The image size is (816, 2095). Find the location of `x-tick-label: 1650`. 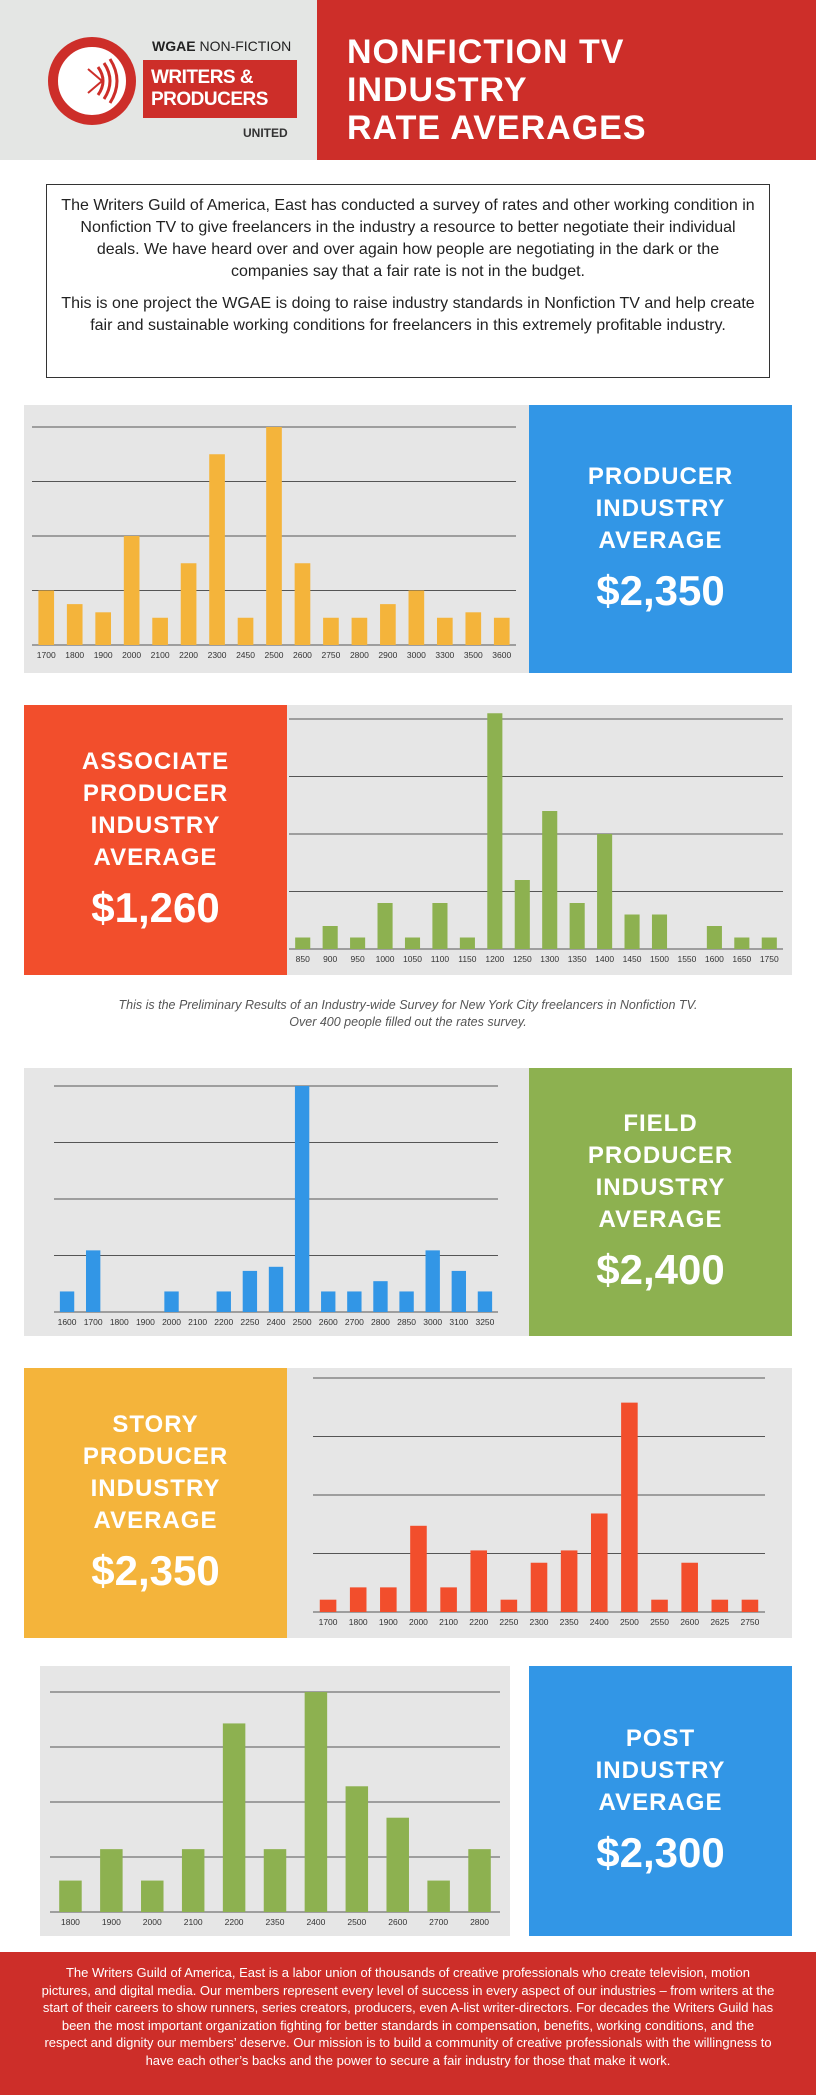

x-tick-label: 1650 is located at coordinates (741, 959).